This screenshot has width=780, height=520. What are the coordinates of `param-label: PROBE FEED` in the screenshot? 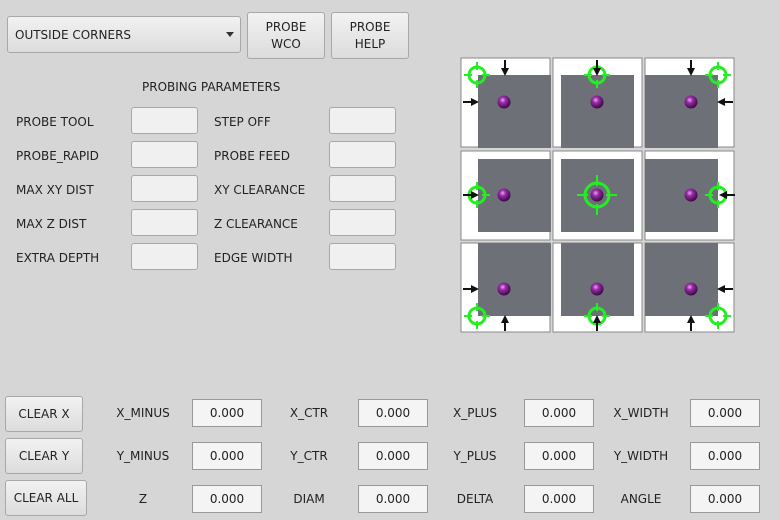 It's located at (252, 156).